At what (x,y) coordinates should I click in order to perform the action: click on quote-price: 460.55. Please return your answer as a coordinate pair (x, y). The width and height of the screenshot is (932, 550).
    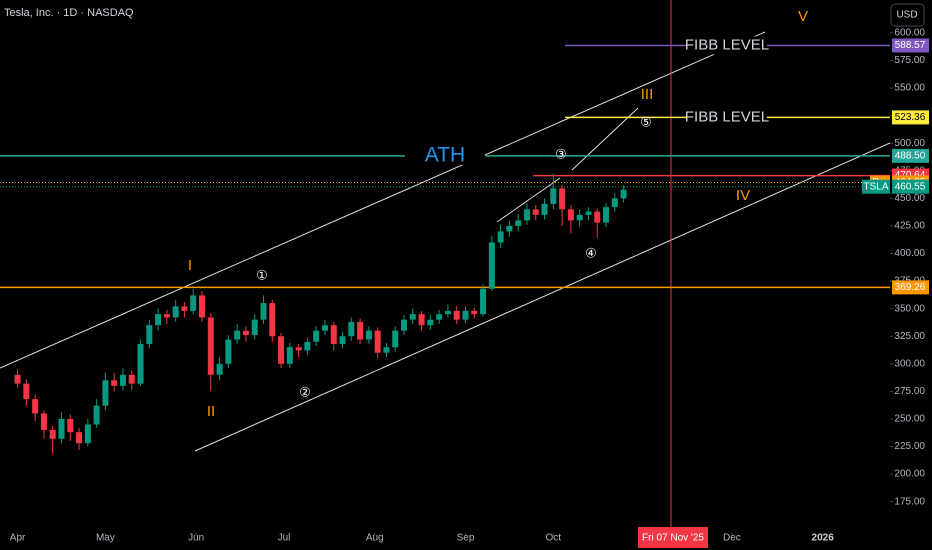
    Looking at the image, I should click on (910, 186).